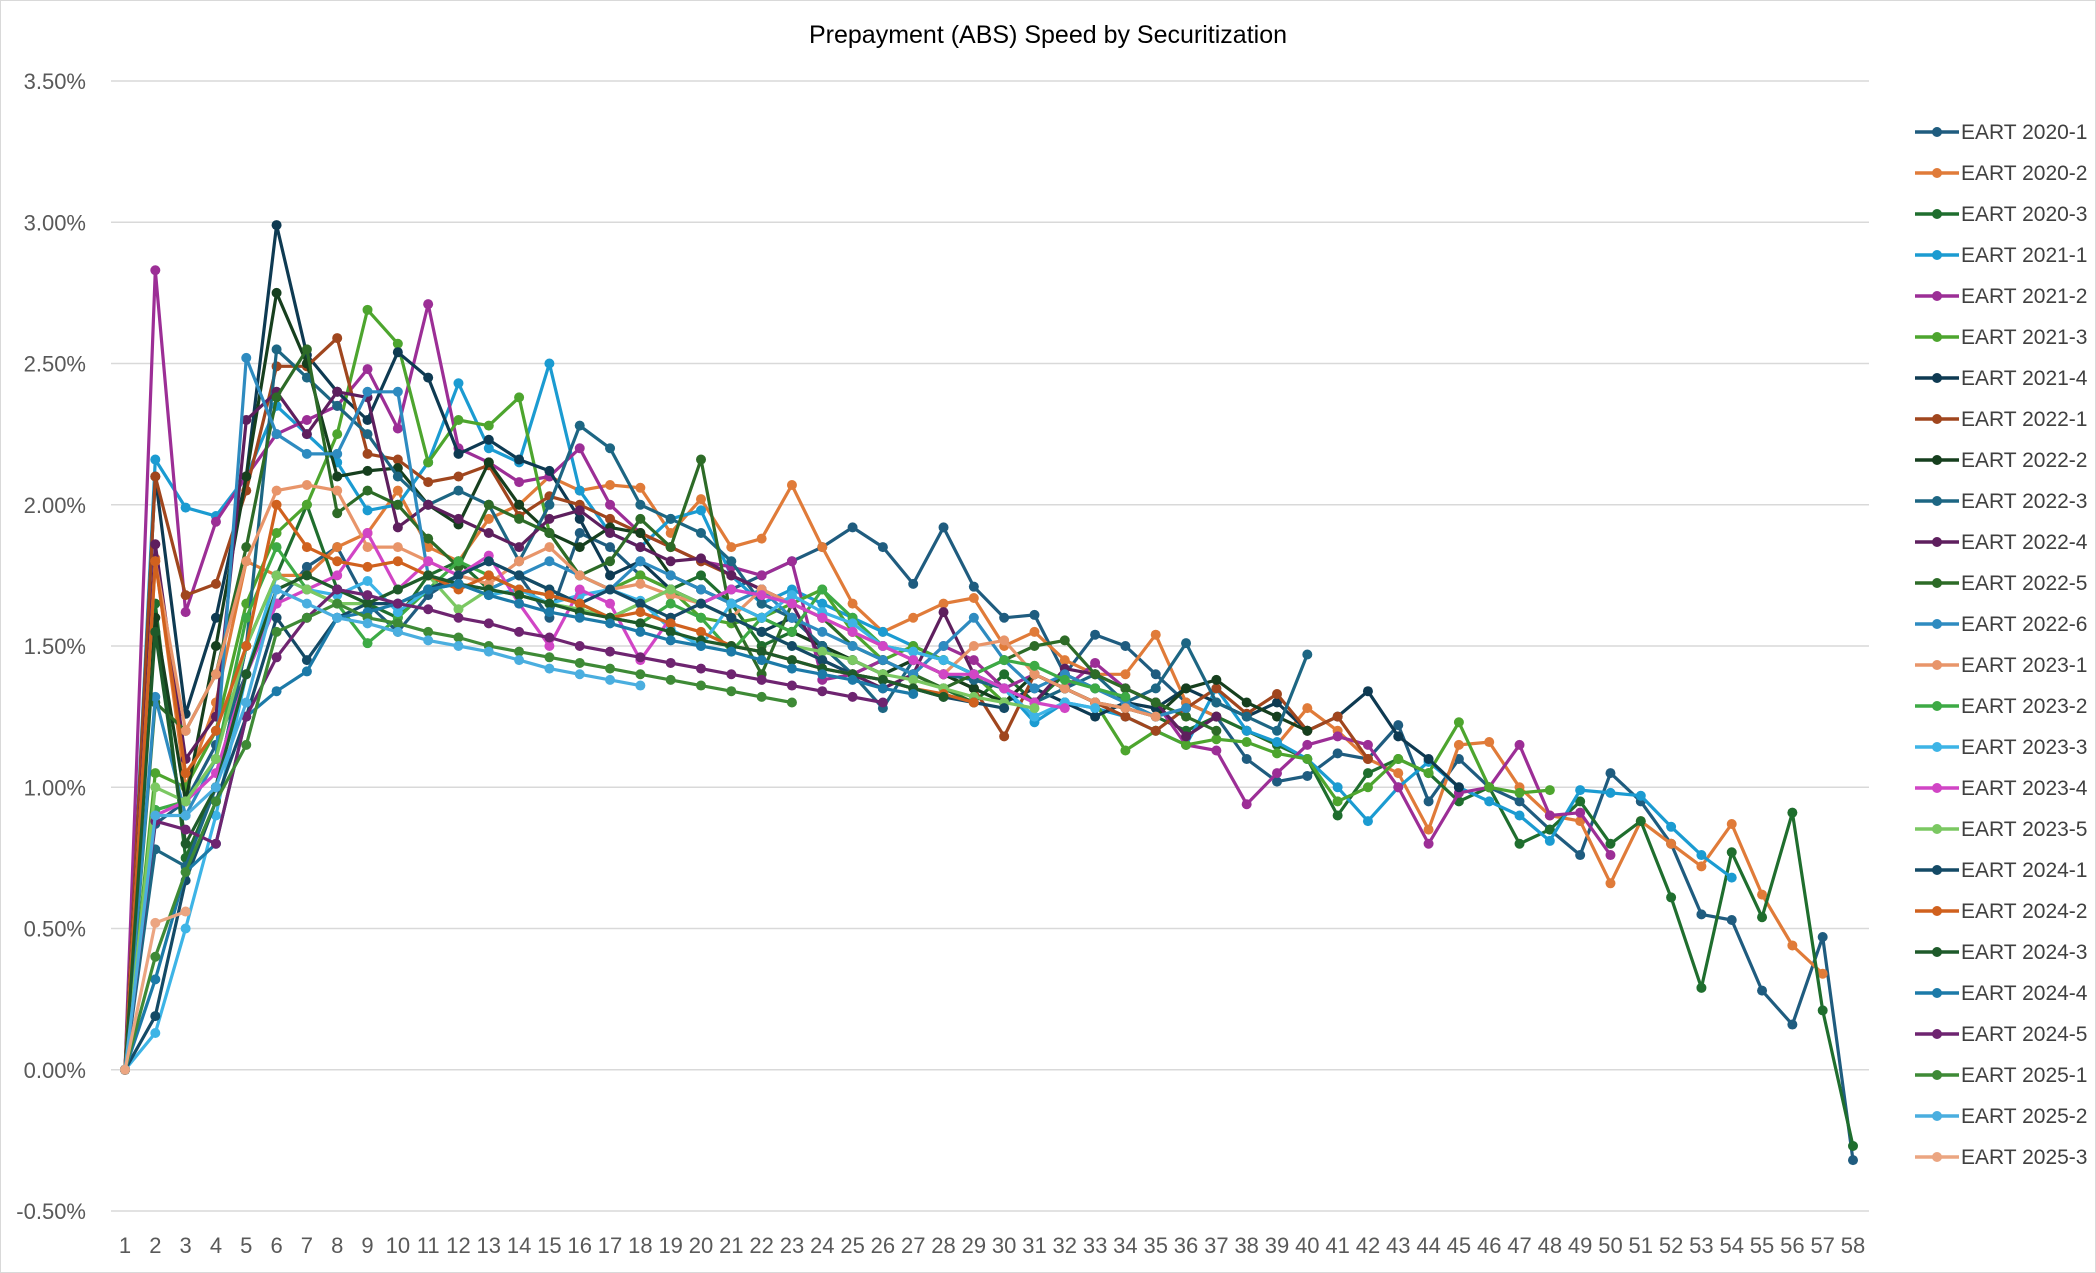 This screenshot has height=1273, width=2096. I want to click on legend-label: EART 2022-5, so click(2024, 583).